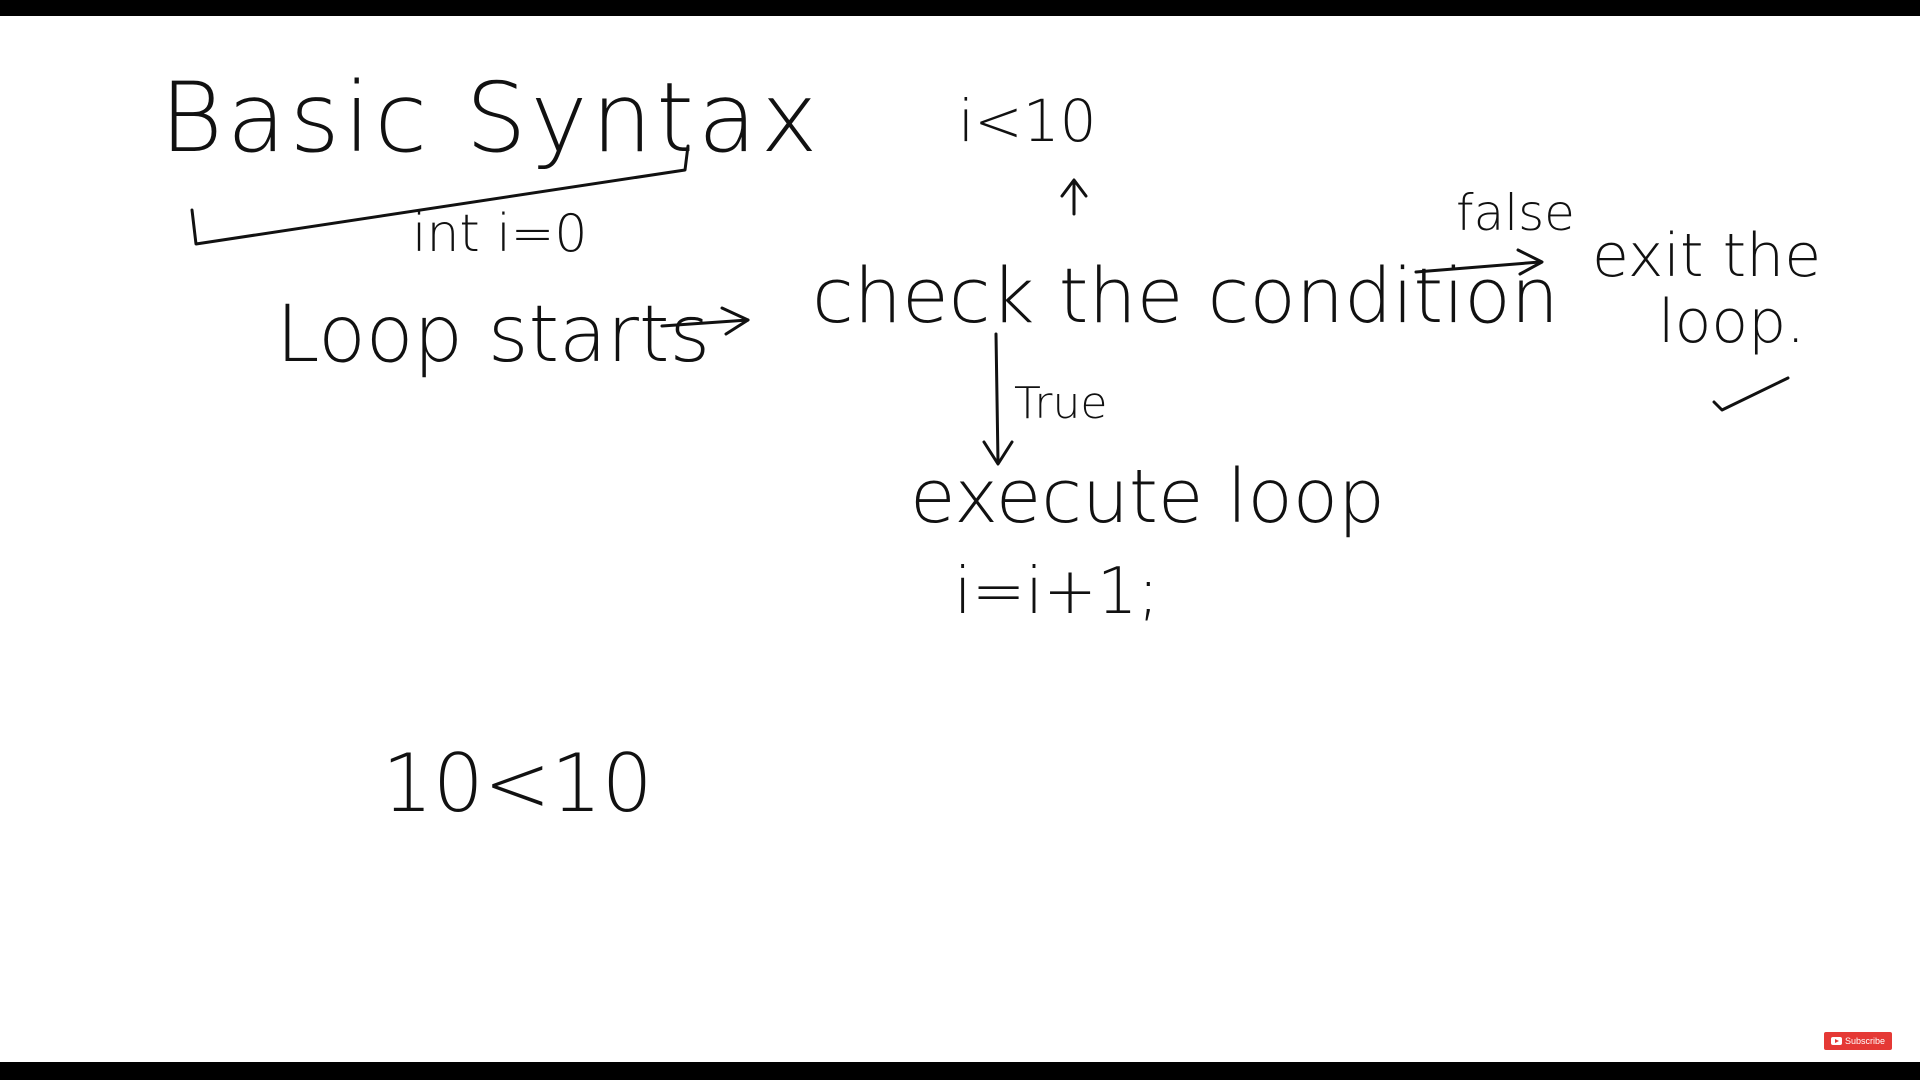 This screenshot has width=1920, height=1080. What do you see at coordinates (491, 118) in the screenshot?
I see `diagram-title: Basic Syntax` at bounding box center [491, 118].